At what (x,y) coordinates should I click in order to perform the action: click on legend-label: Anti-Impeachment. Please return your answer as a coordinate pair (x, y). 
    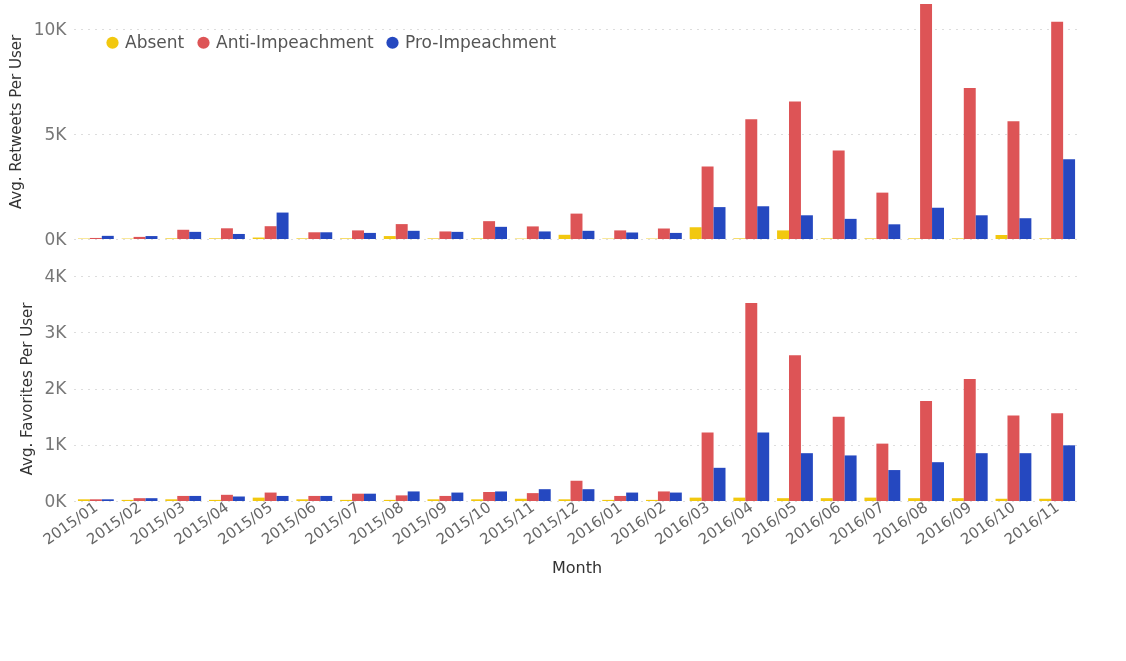
    Looking at the image, I should click on (295, 41).